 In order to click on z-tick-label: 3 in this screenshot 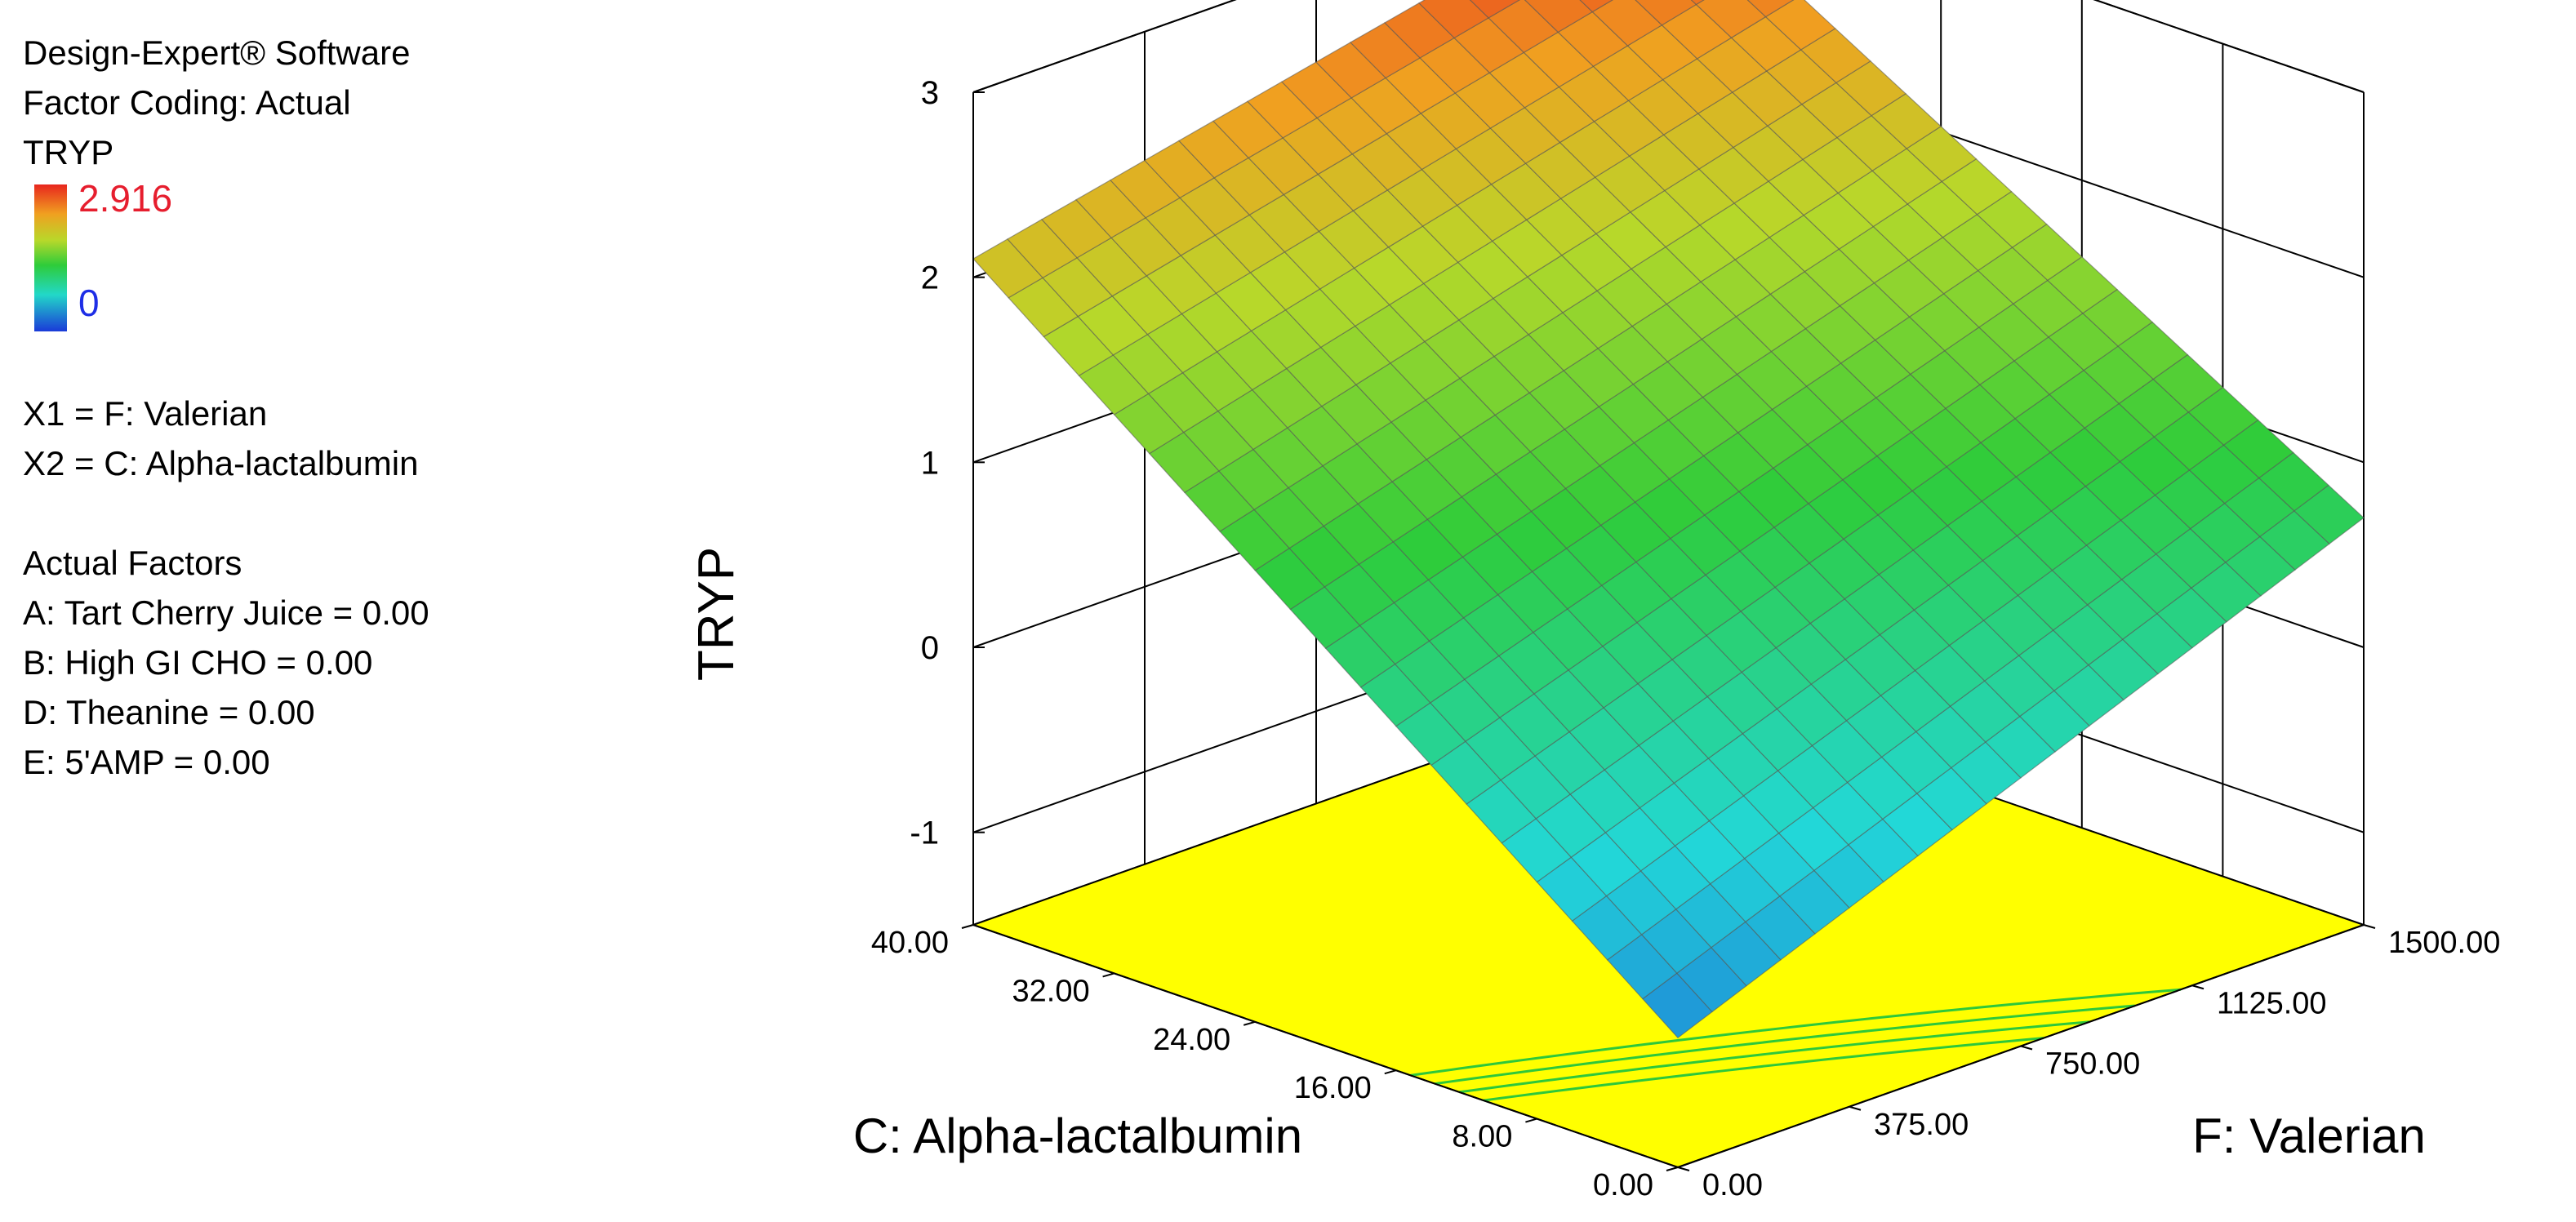, I will do `click(930, 93)`.